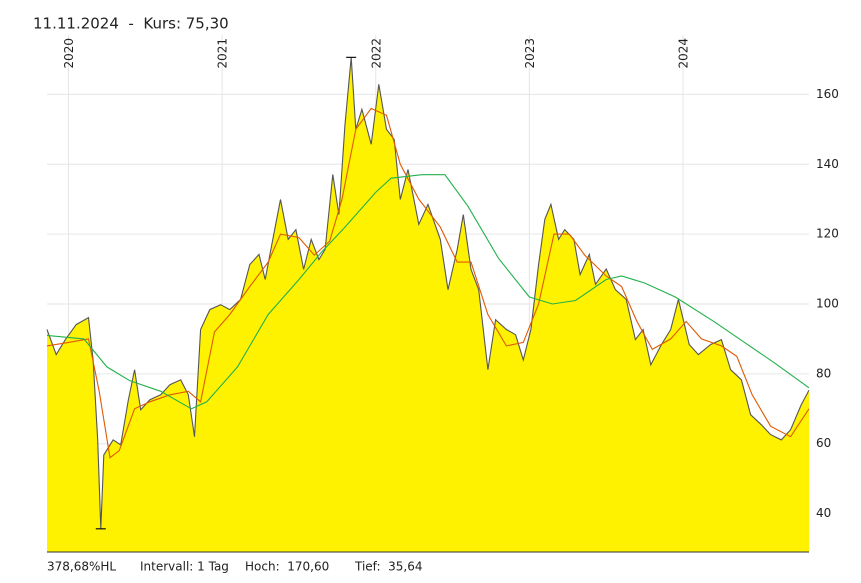 Image resolution: width=861 pixels, height=583 pixels. I want to click on y-tick-label: 100, so click(827, 303).